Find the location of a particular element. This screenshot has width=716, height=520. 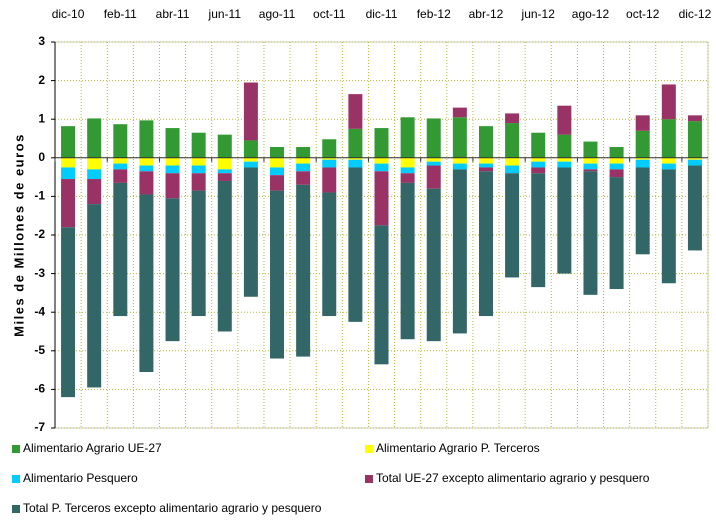

x-tick-label: abr-11 is located at coordinates (173, 14).